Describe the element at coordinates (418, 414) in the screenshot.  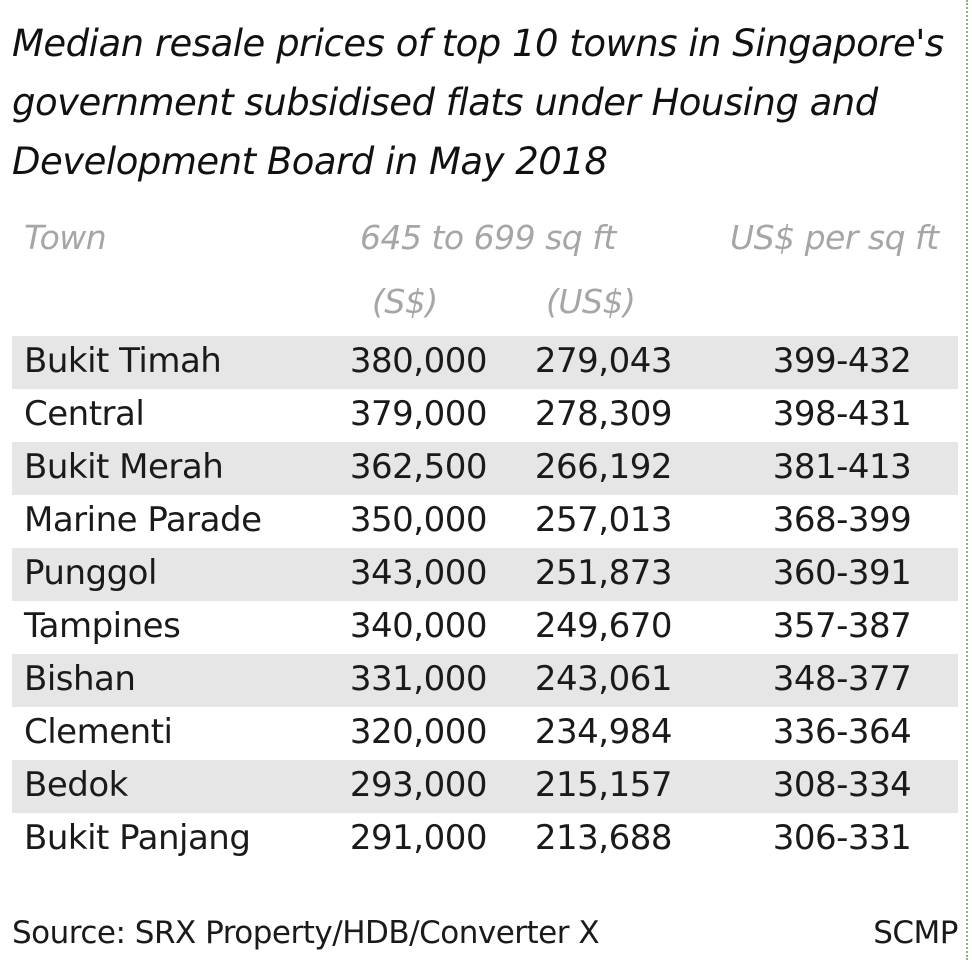
I see `price-sgd-cell: 379,000` at that location.